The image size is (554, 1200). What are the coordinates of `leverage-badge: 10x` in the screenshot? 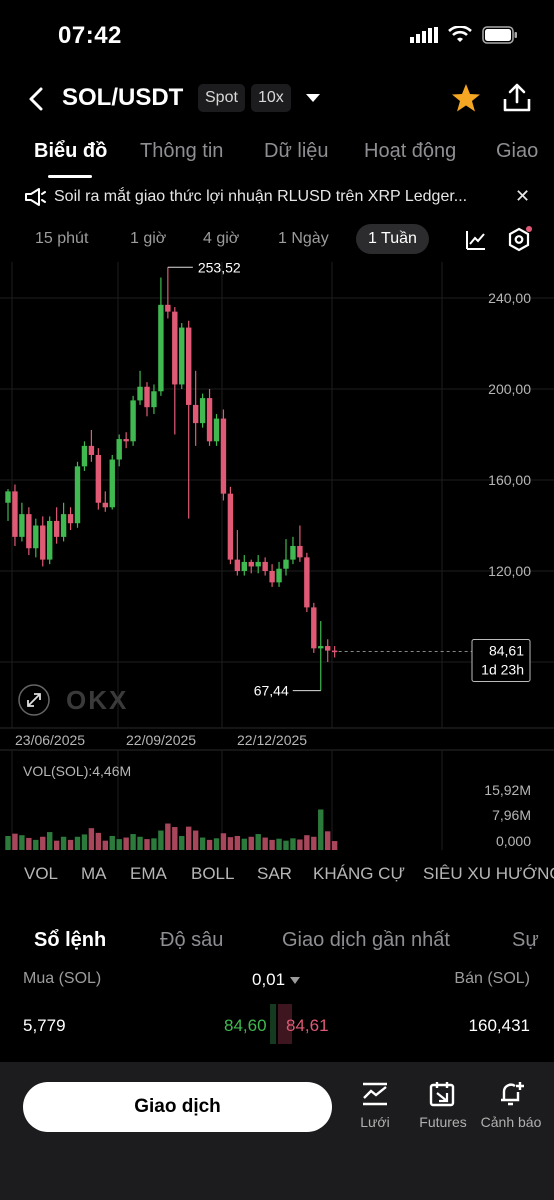 It's located at (271, 98).